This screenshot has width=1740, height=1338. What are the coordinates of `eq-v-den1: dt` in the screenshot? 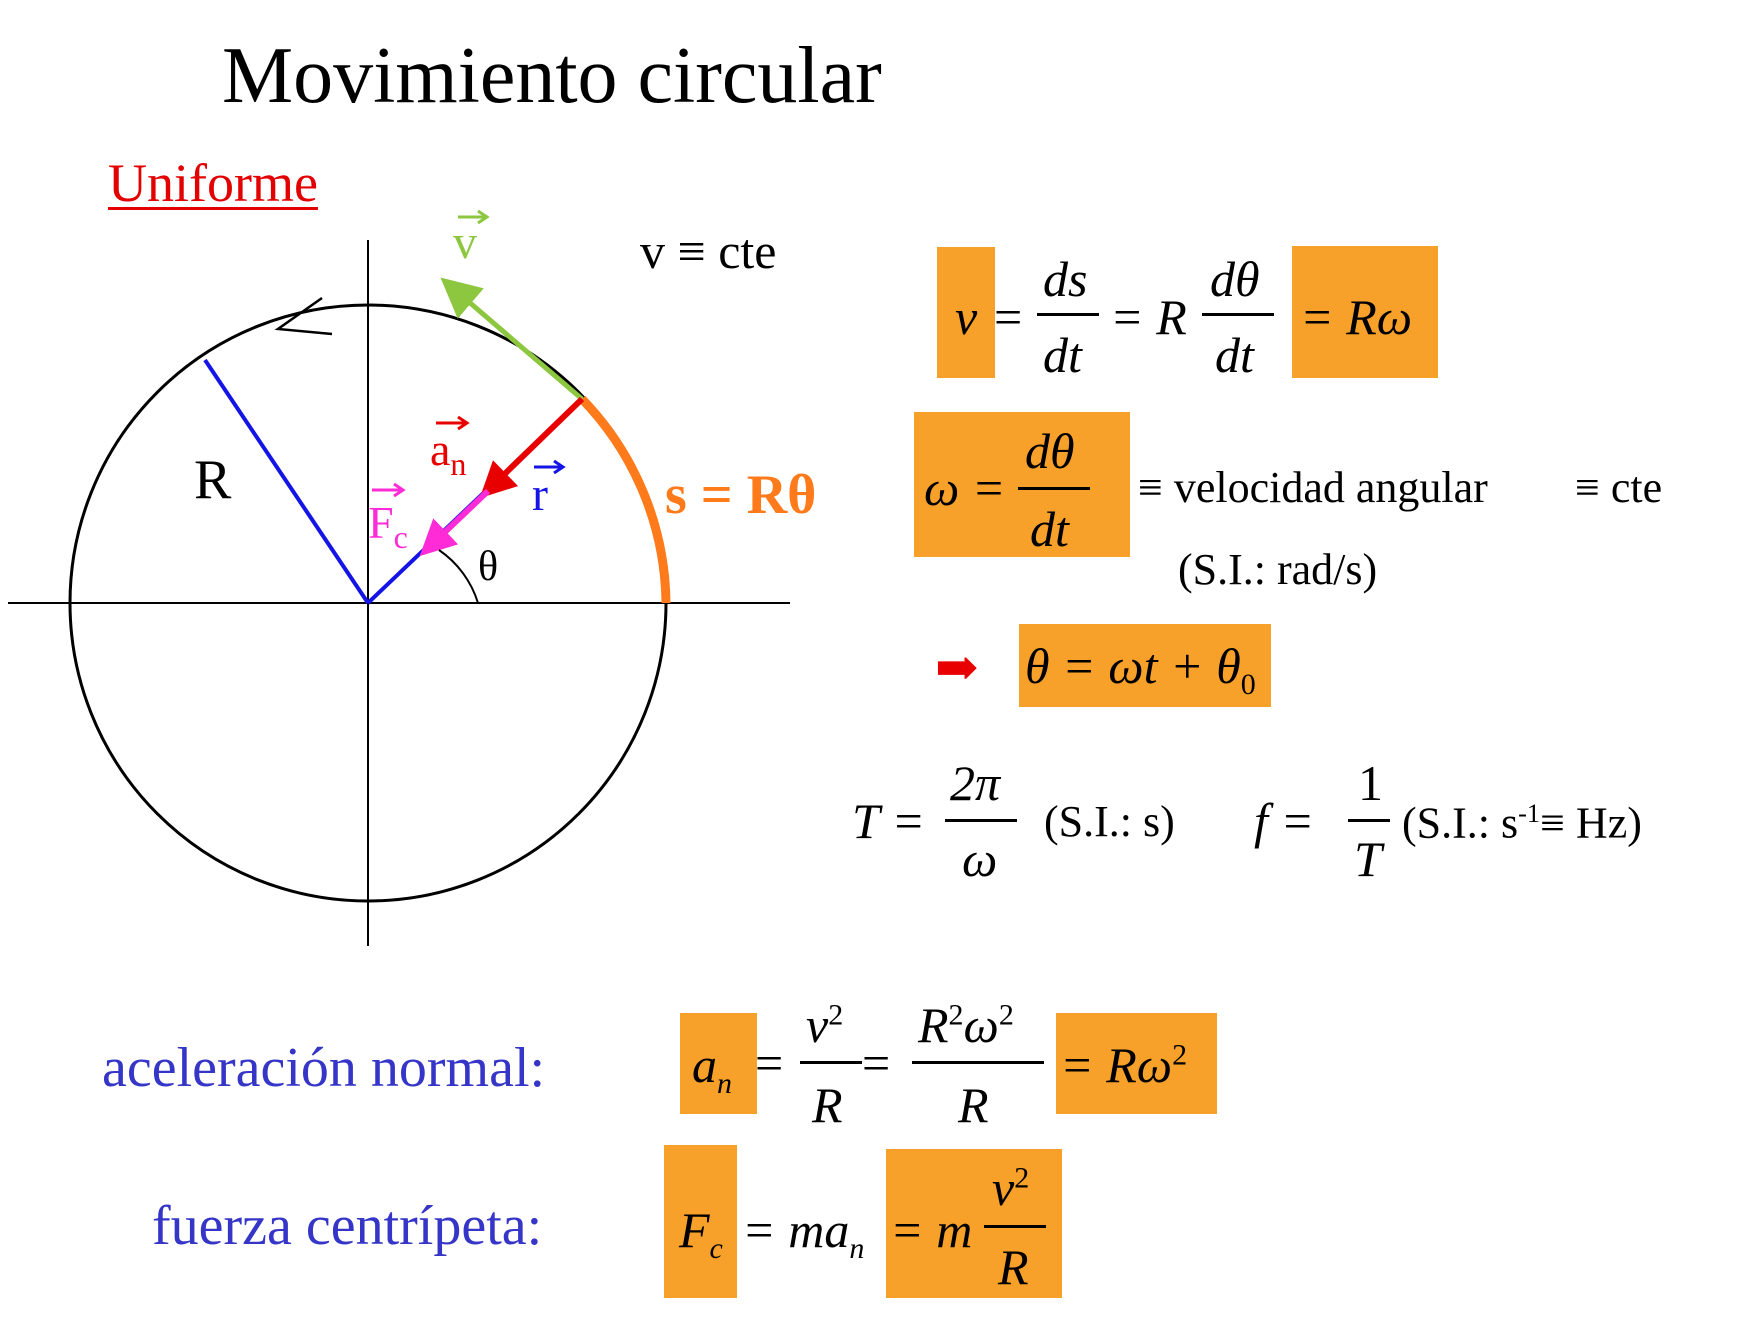 It's located at (1062, 355).